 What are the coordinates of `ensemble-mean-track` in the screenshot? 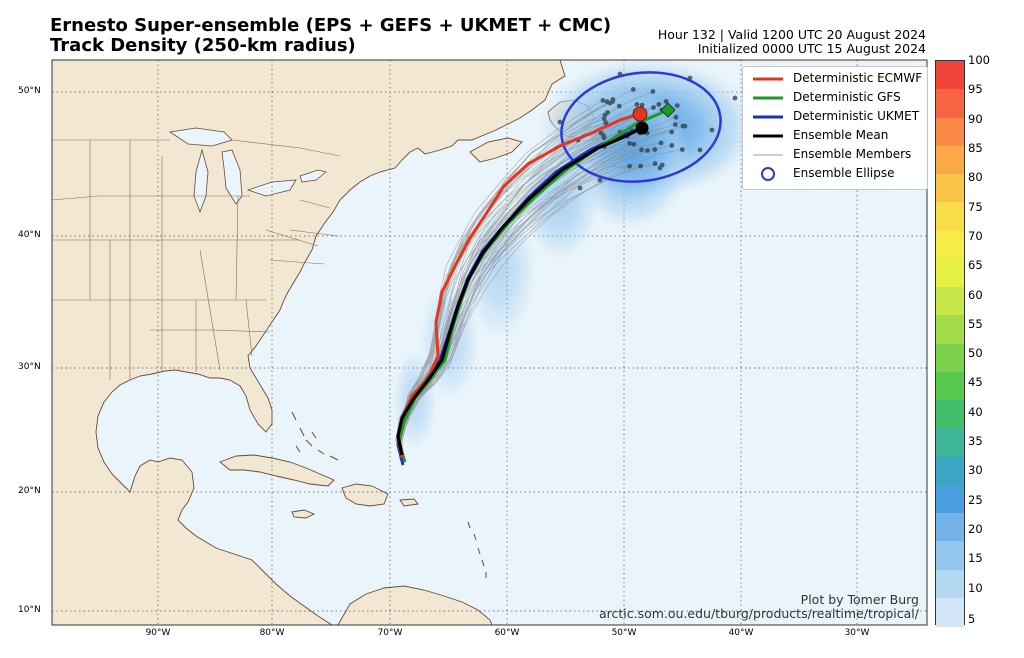 It's located at (519, 291).